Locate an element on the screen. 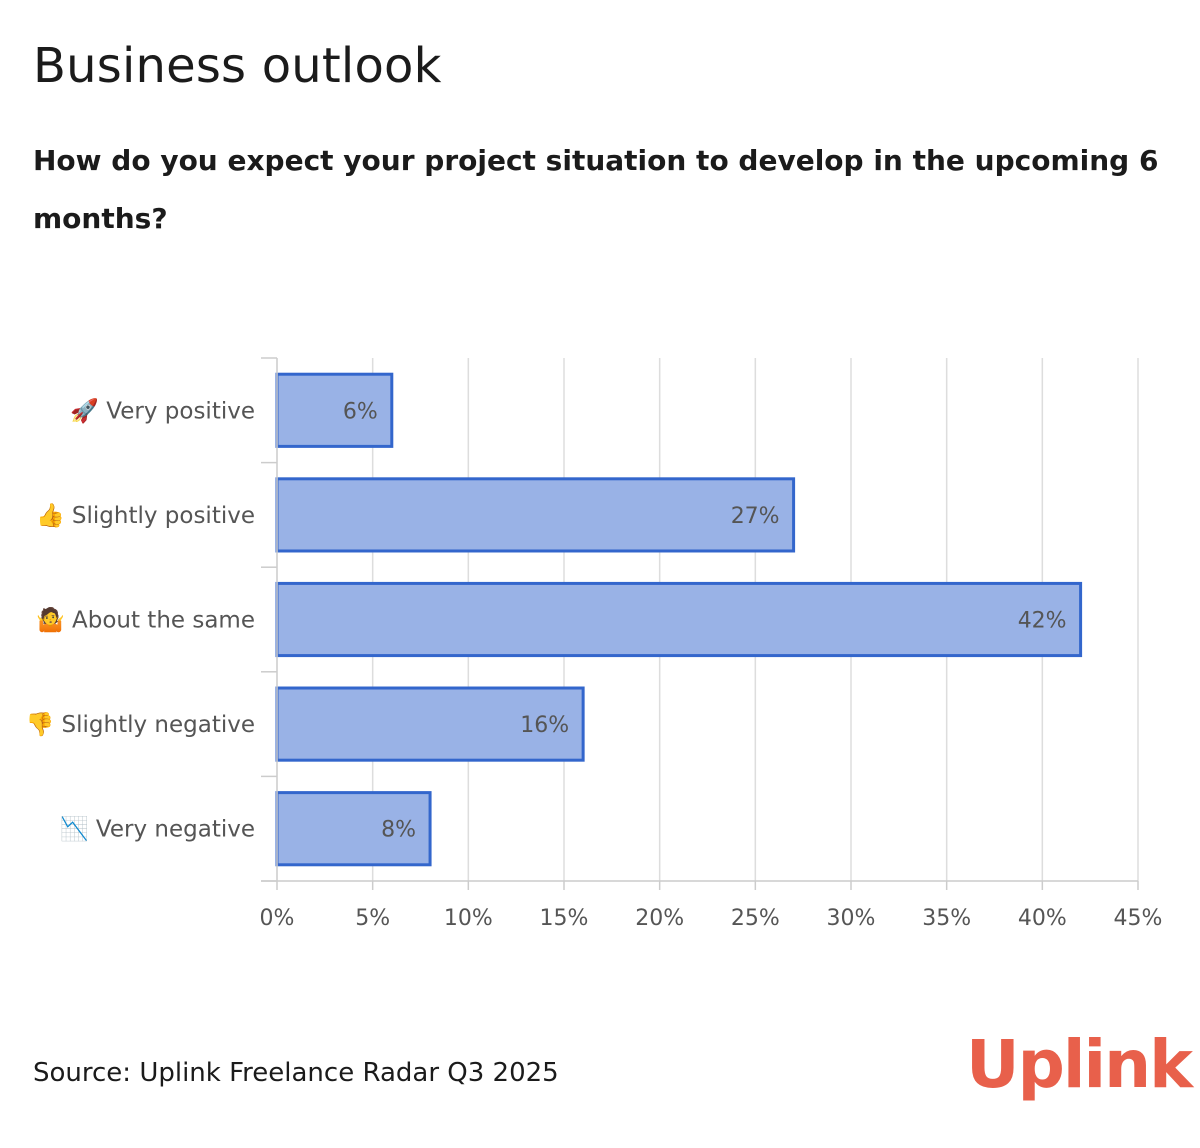 This screenshot has width=1200, height=1148. data-label: 8% is located at coordinates (398, 830).